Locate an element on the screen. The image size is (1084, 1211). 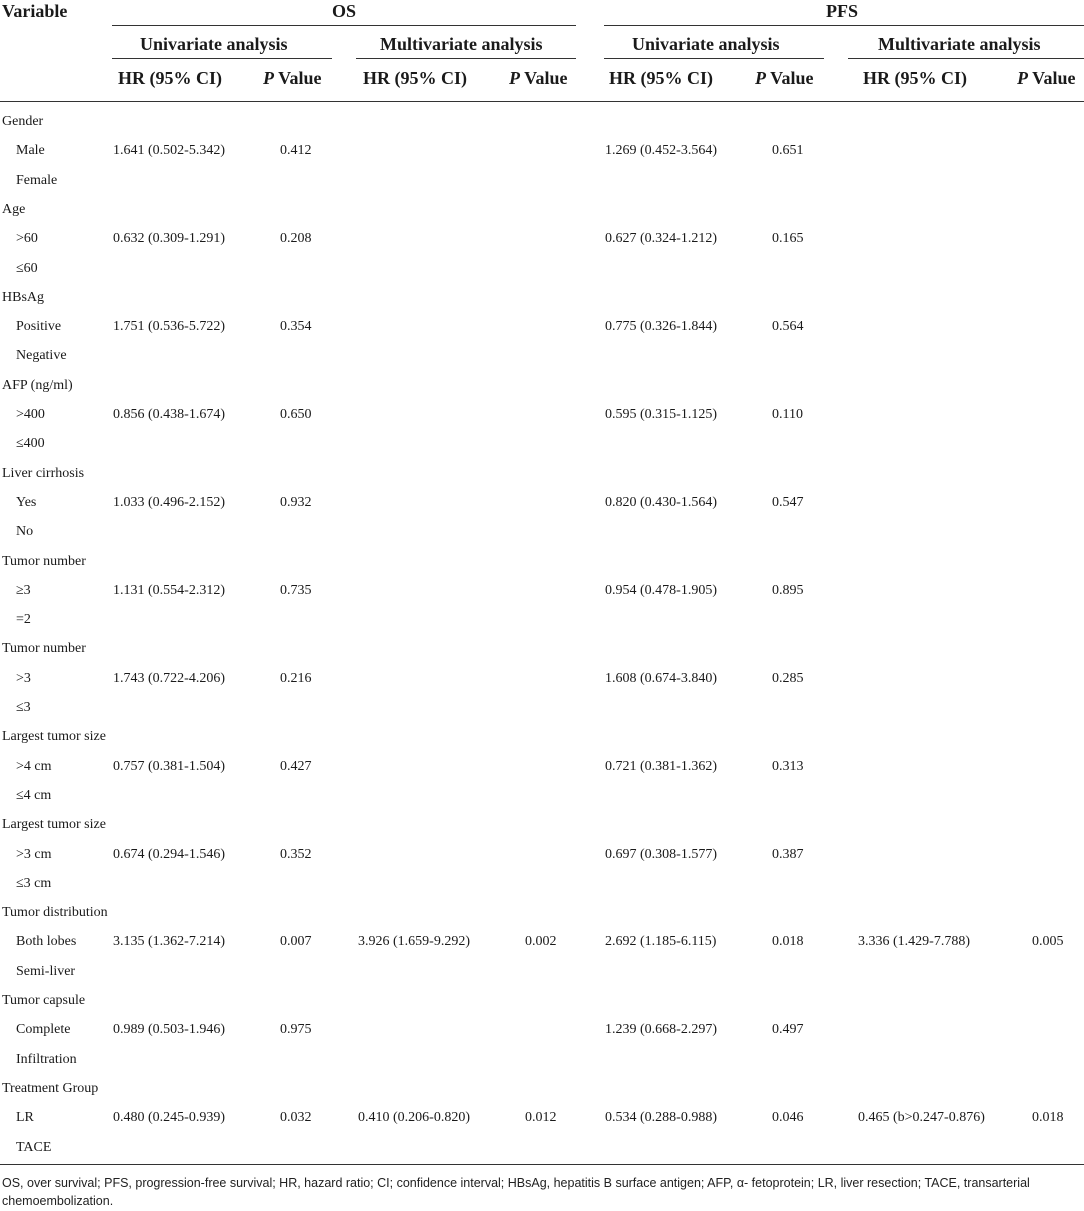
hr-ci-value: 1.743 (0.722-4.206) is located at coordinates (169, 678).